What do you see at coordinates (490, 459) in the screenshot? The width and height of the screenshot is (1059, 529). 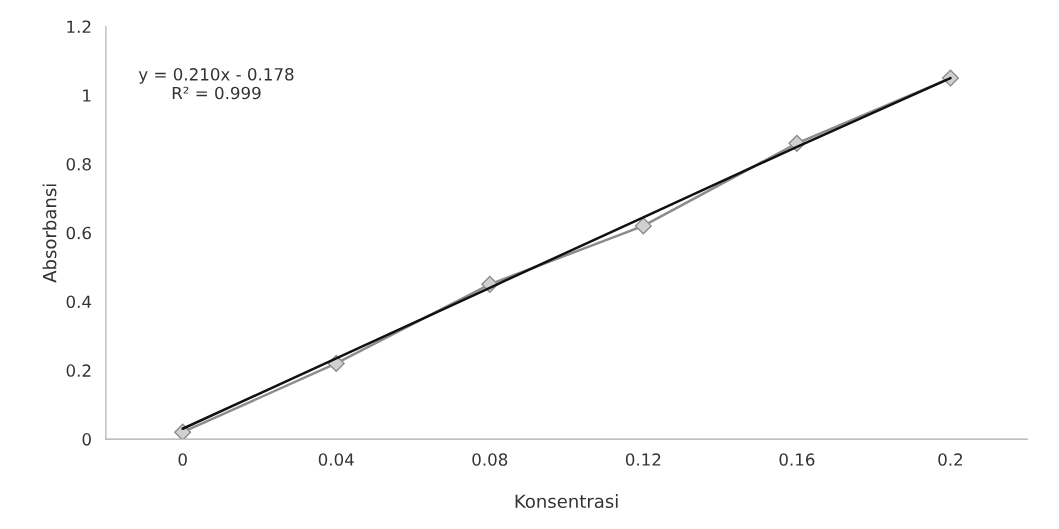 I see `x-tick-label: 0.08` at bounding box center [490, 459].